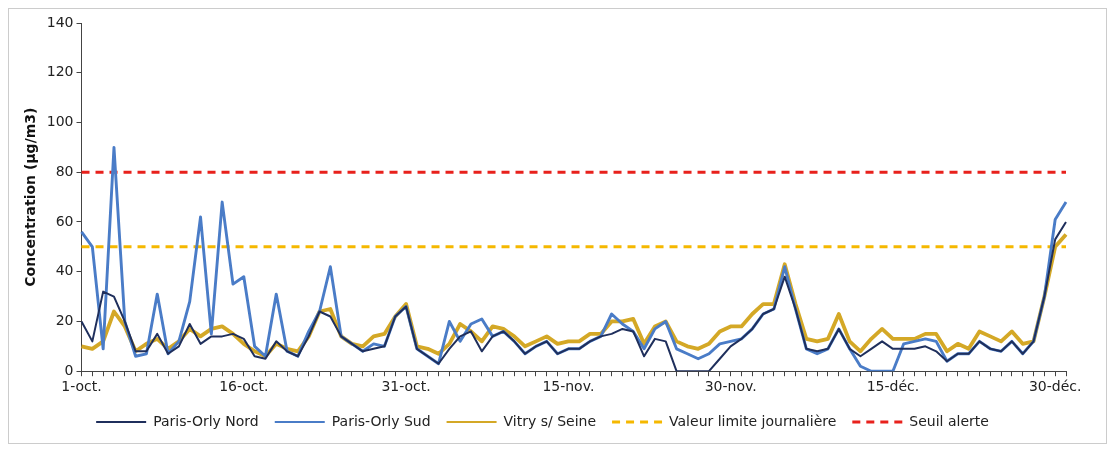  Describe the element at coordinates (69, 369) in the screenshot. I see `y-tick-label: 0` at that location.